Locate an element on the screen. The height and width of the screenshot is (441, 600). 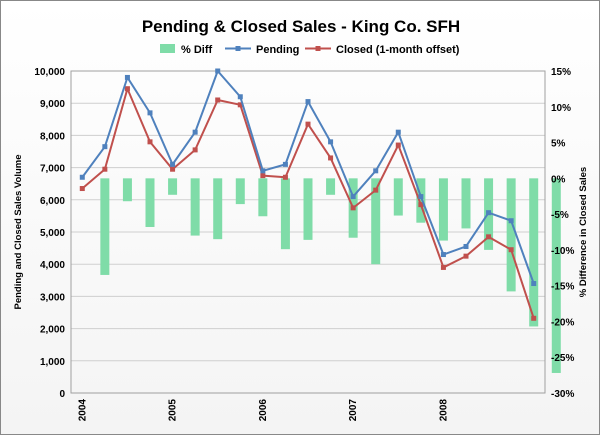
x-tick-label: 2004 is located at coordinates (82, 410).